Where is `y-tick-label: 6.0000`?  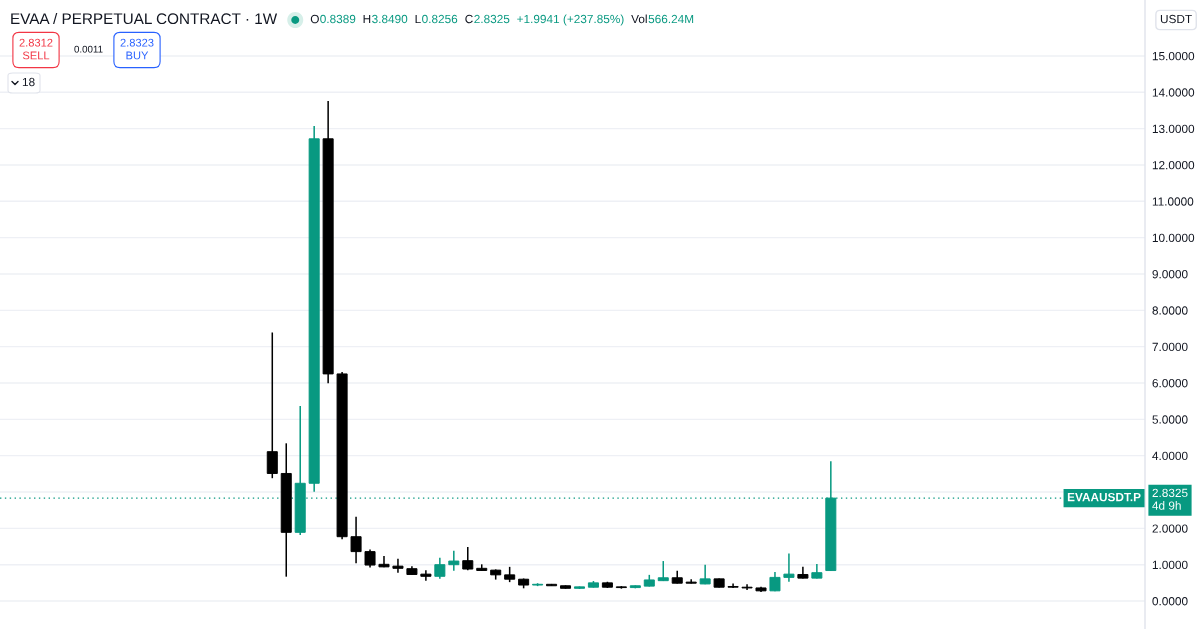
y-tick-label: 6.0000 is located at coordinates (1170, 383).